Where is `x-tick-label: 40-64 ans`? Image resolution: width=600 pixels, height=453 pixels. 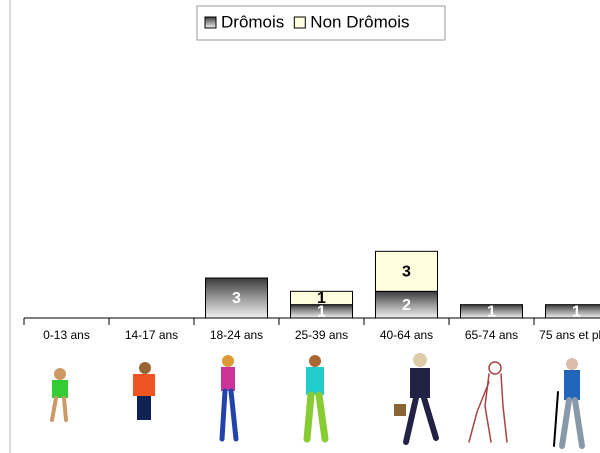
x-tick-label: 40-64 ans is located at coordinates (406, 335).